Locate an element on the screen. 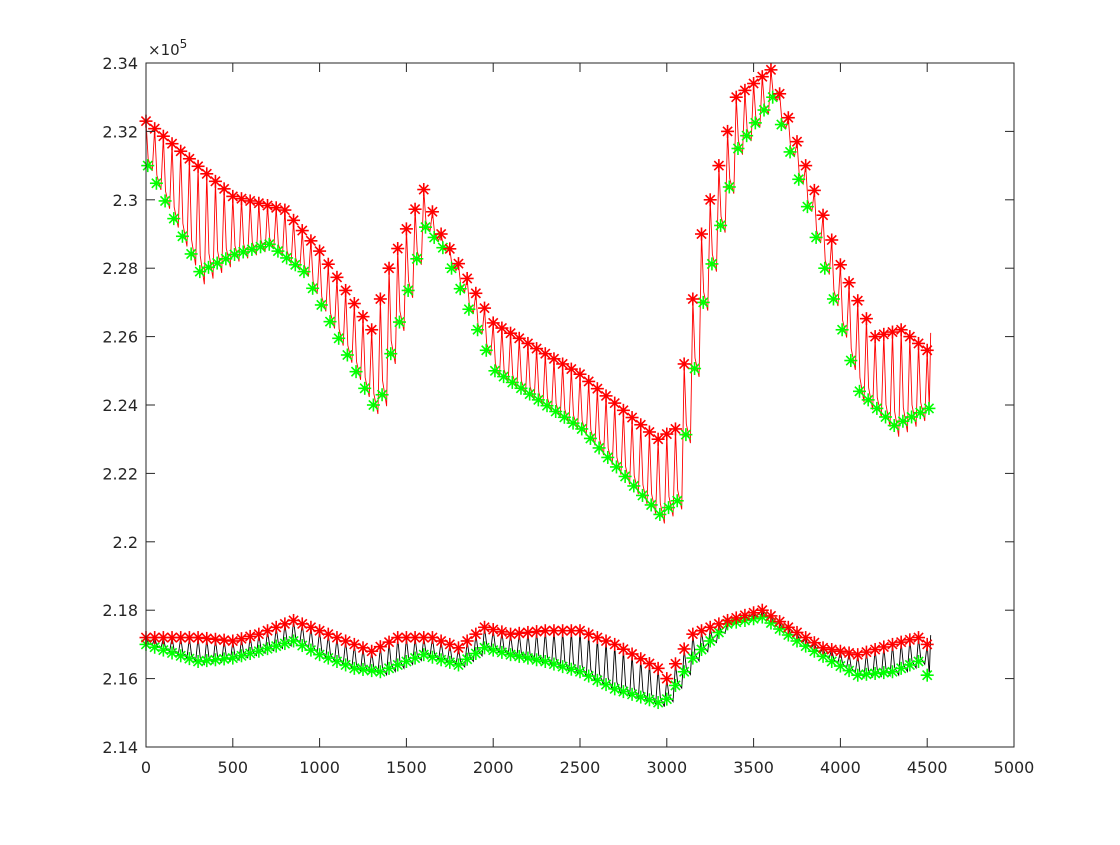 This screenshot has height=845, width=1120. x-tick-label: 5000 is located at coordinates (1014, 767).